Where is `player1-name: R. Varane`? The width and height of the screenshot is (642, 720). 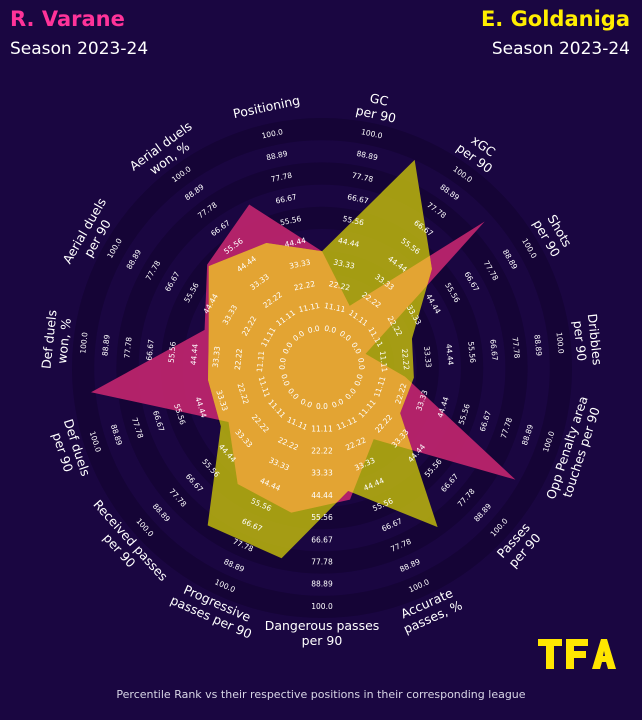 player1-name: R. Varane is located at coordinates (67, 19).